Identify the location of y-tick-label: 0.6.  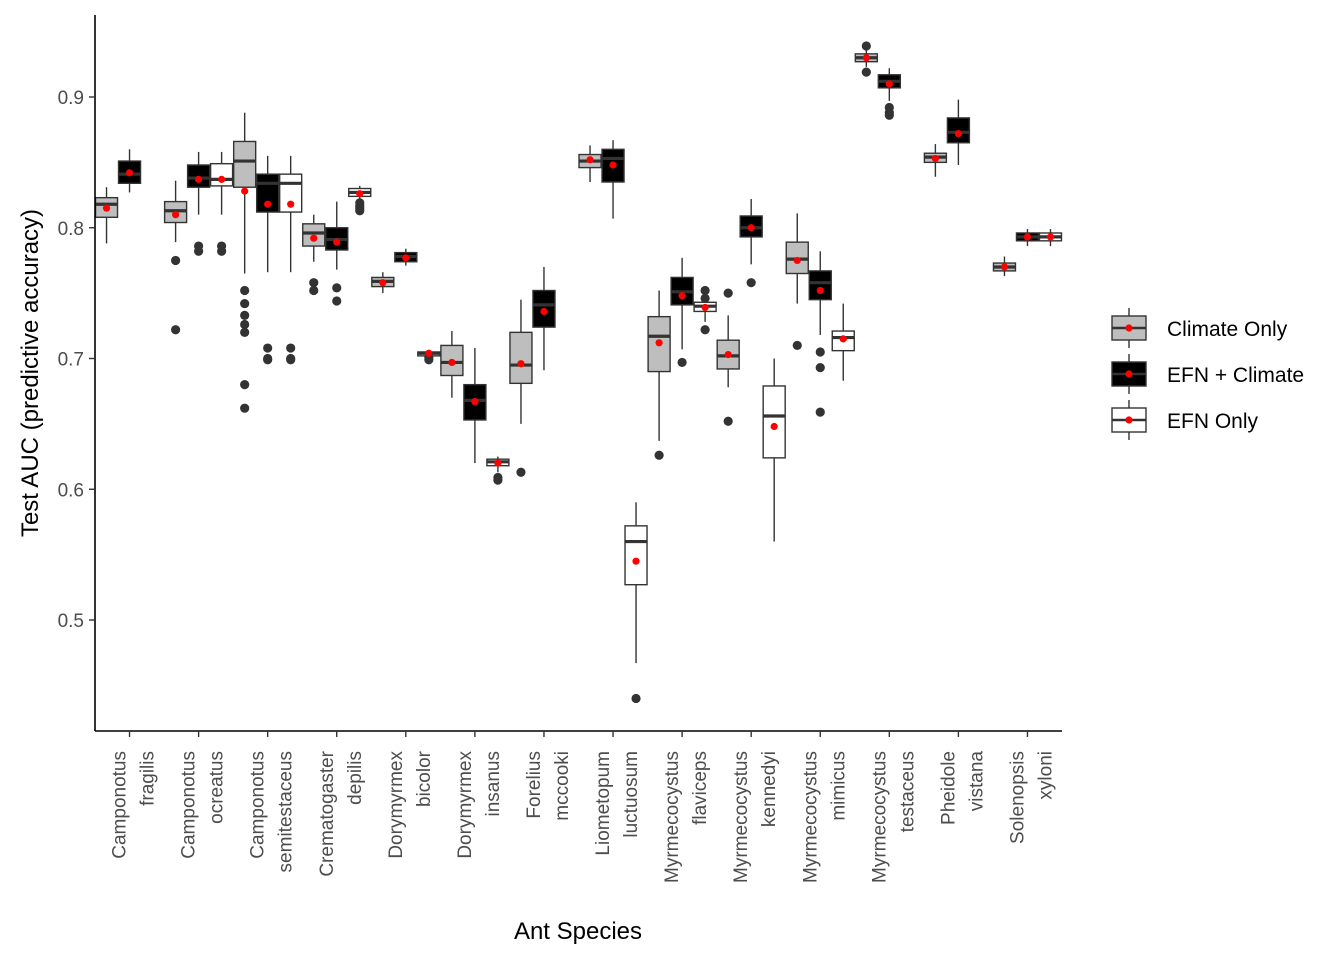
(71, 490).